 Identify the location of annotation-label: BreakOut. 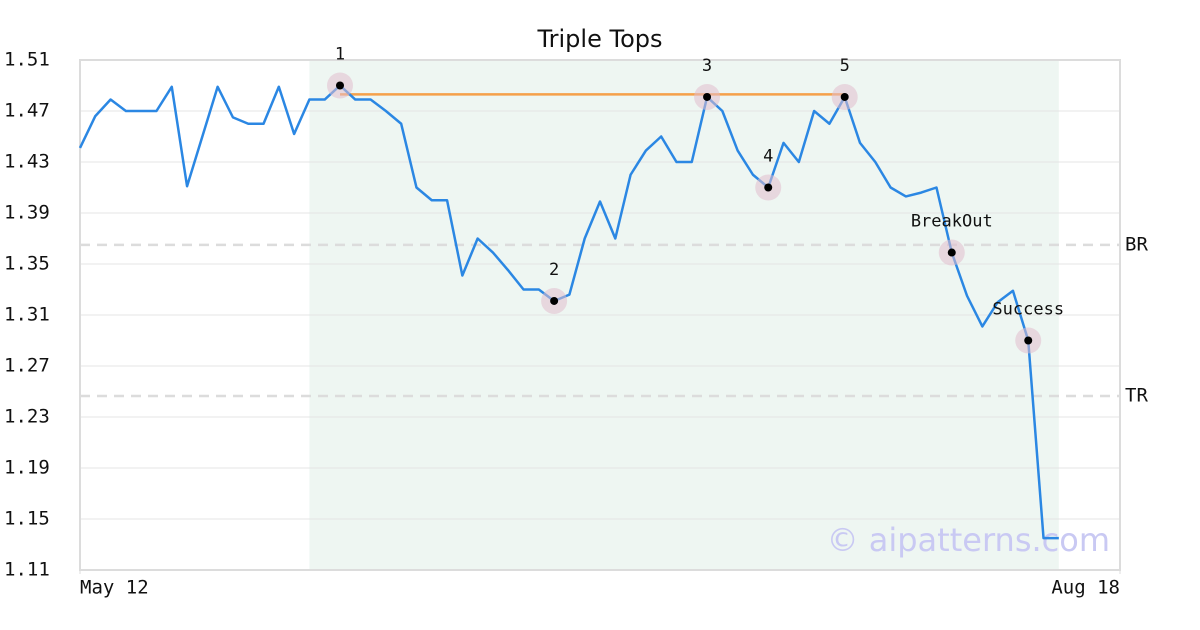
(952, 222).